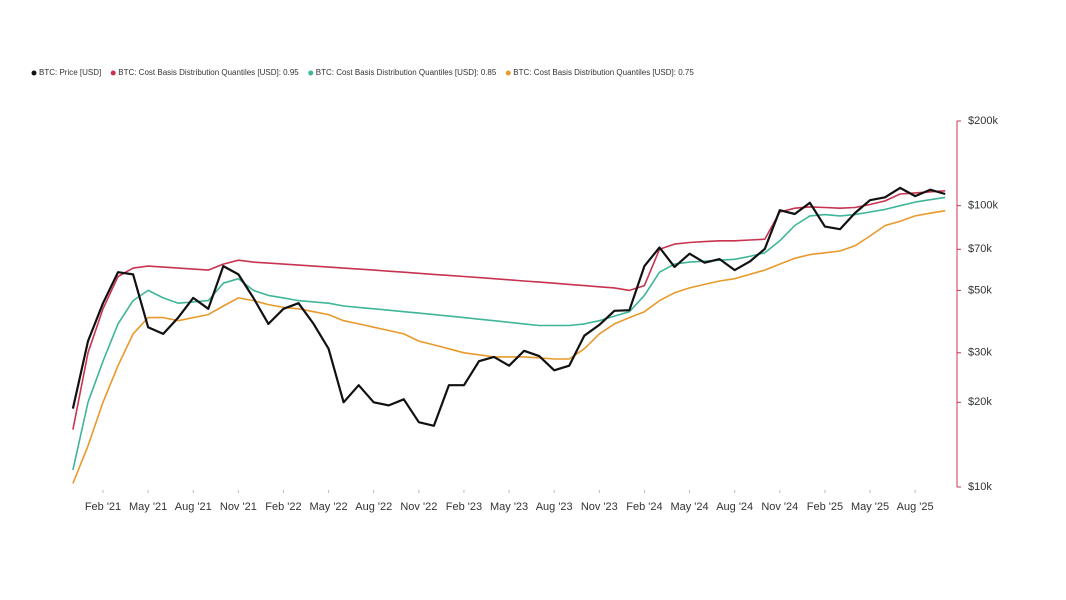 This screenshot has width=1066, height=600. What do you see at coordinates (980, 402) in the screenshot?
I see `y-tick-label: $20k` at bounding box center [980, 402].